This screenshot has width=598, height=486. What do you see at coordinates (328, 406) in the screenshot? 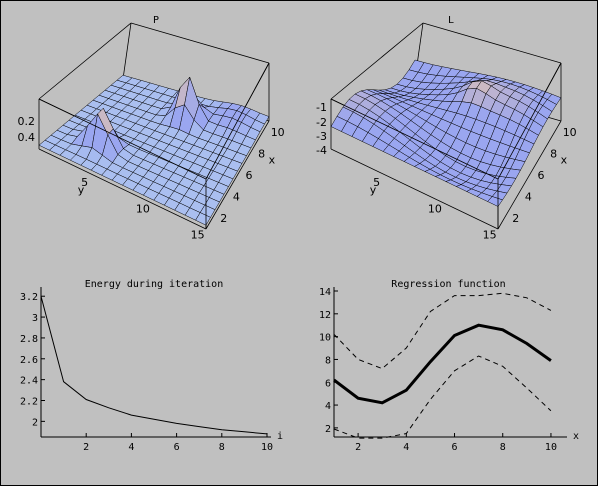
I see `regression-y-tick: 4` at bounding box center [328, 406].